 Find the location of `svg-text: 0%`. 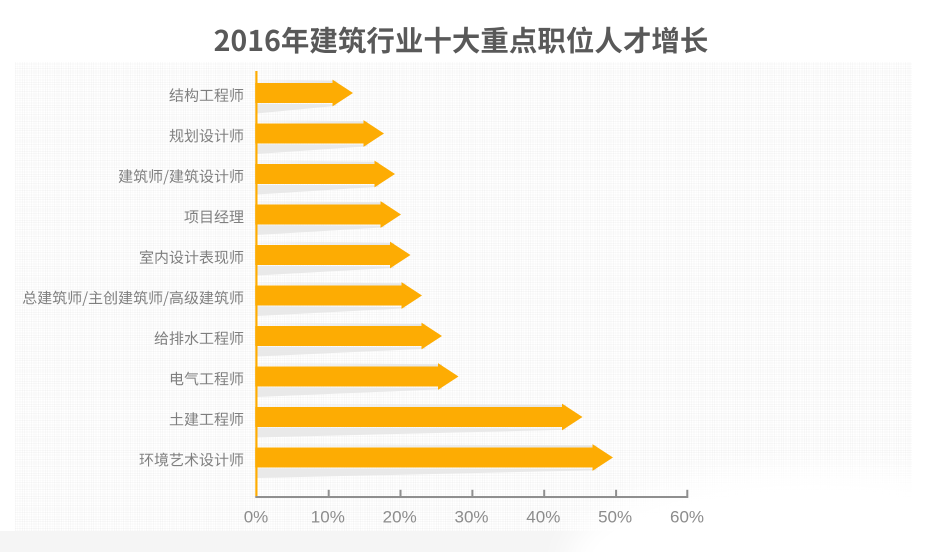

svg-text: 0% is located at coordinates (256, 516).